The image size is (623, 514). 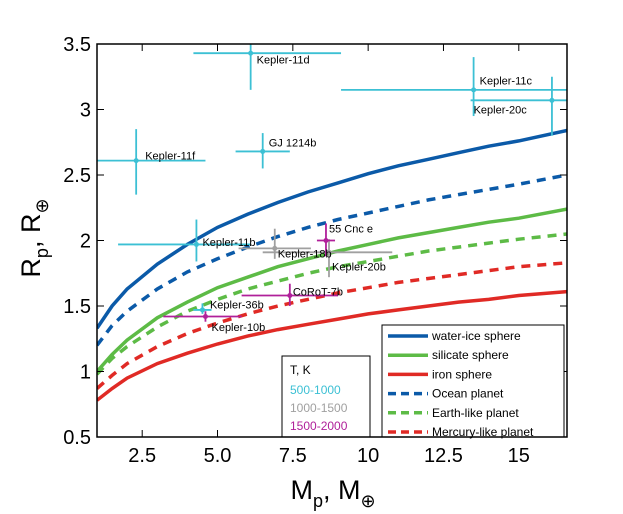 I want to click on planet-corot-7b, so click(x=290, y=294).